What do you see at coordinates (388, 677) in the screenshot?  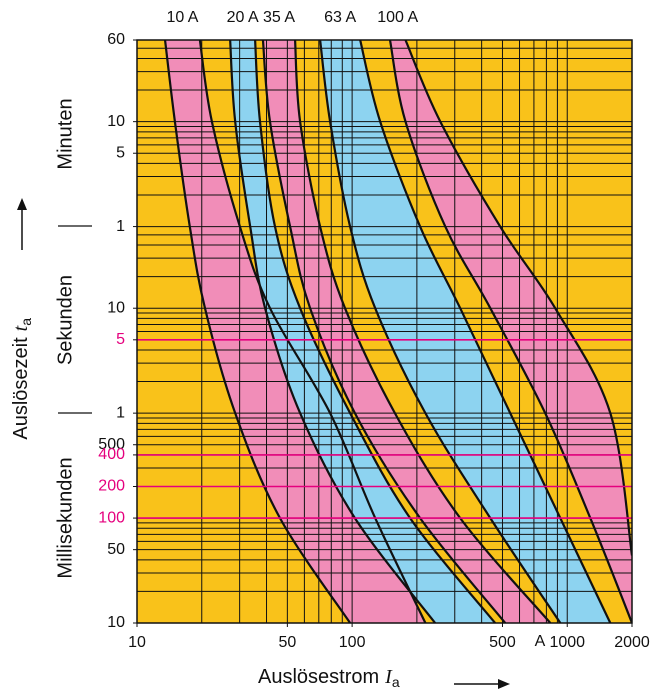 I see `x-axis-symbol: I` at bounding box center [388, 677].